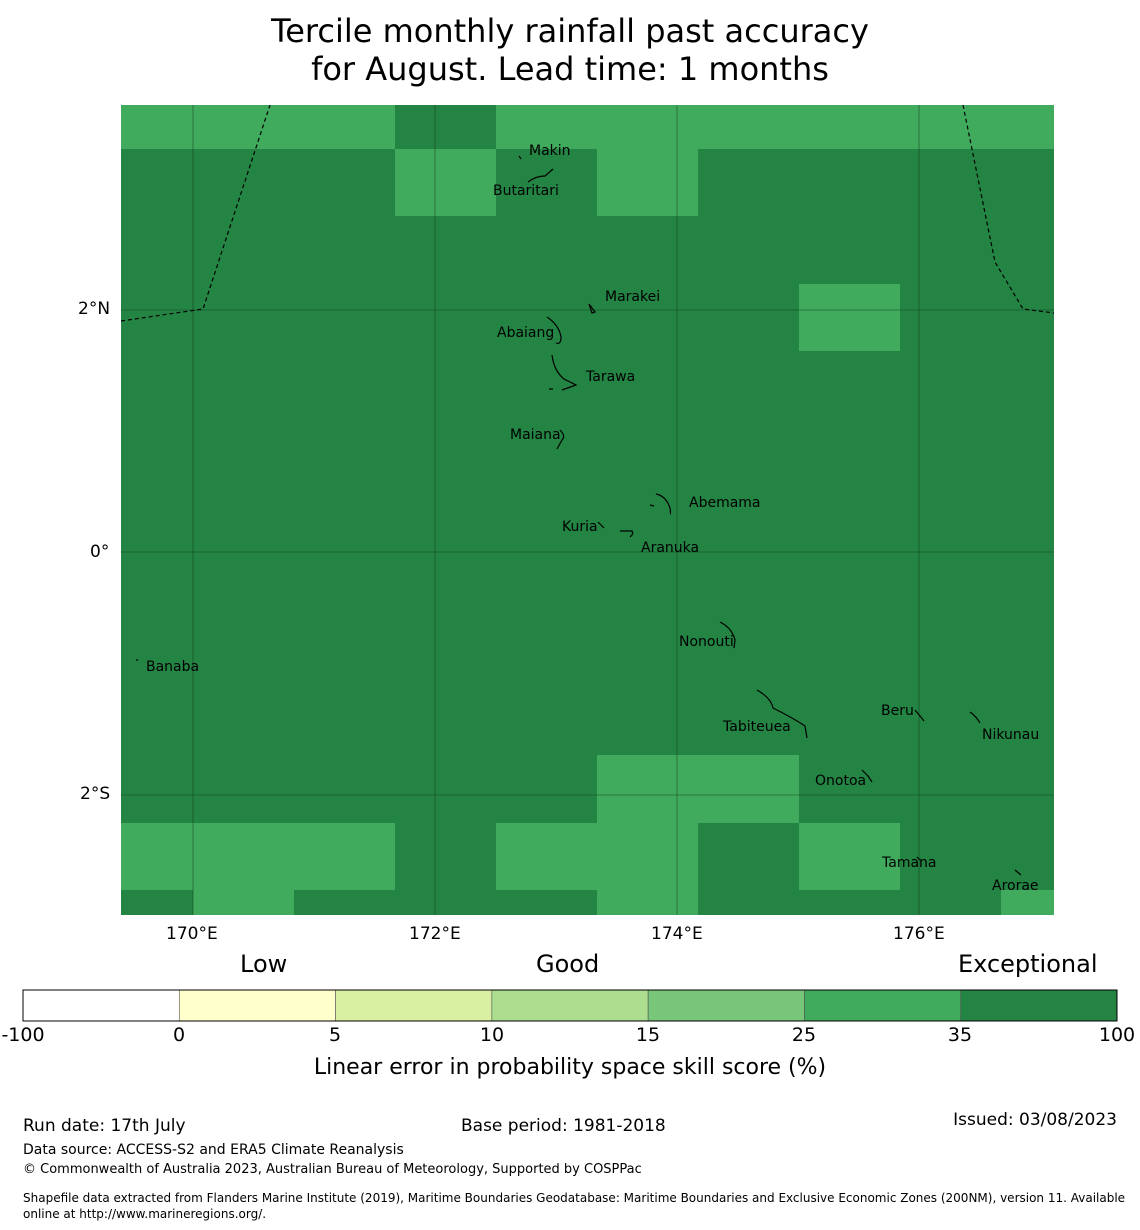 Image resolution: width=1140 pixels, height=1230 pixels. What do you see at coordinates (804, 1035) in the screenshot?
I see `cb-tick-25: 25` at bounding box center [804, 1035].